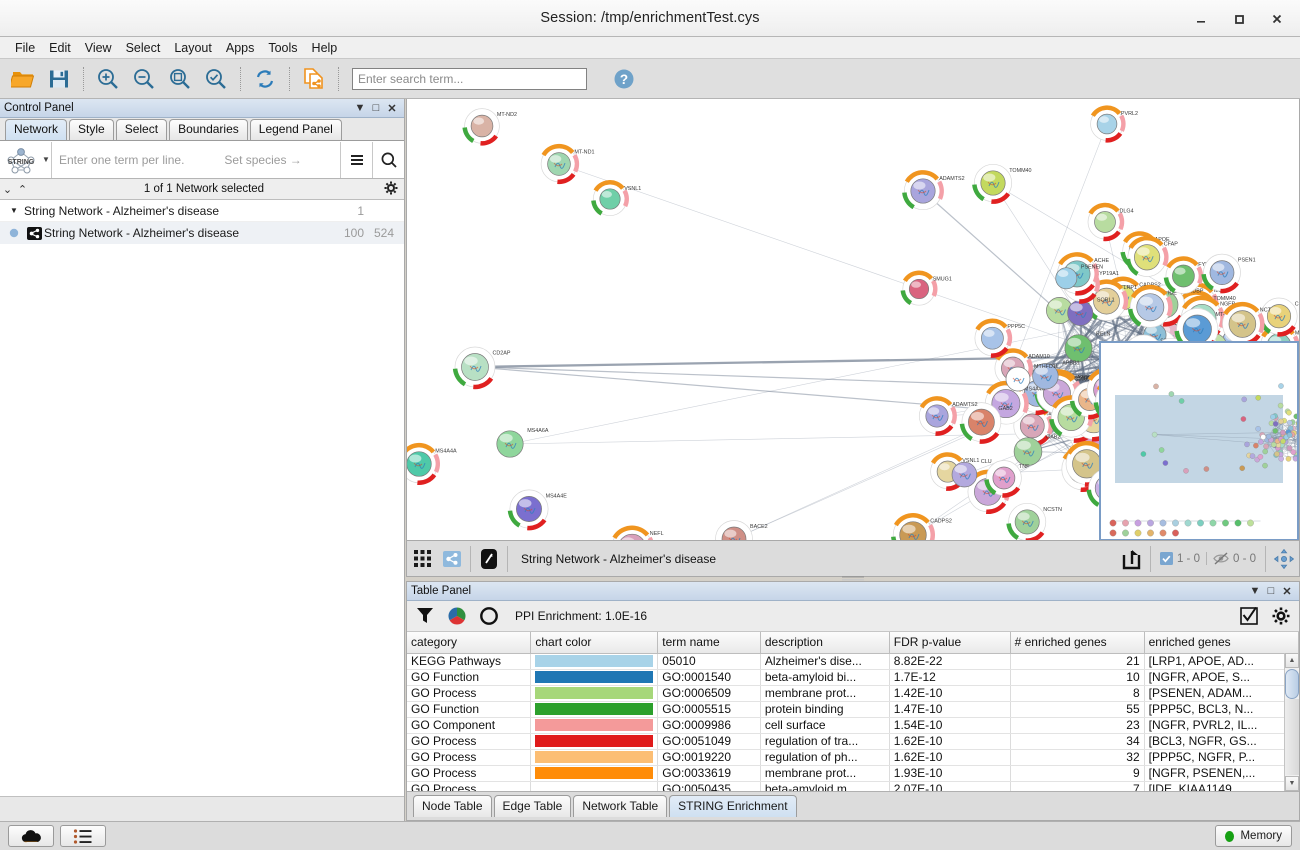 Image resolution: width=1300 pixels, height=850 pixels. Describe the element at coordinates (825, 643) in the screenshot. I see `column-header-description: description` at that location.